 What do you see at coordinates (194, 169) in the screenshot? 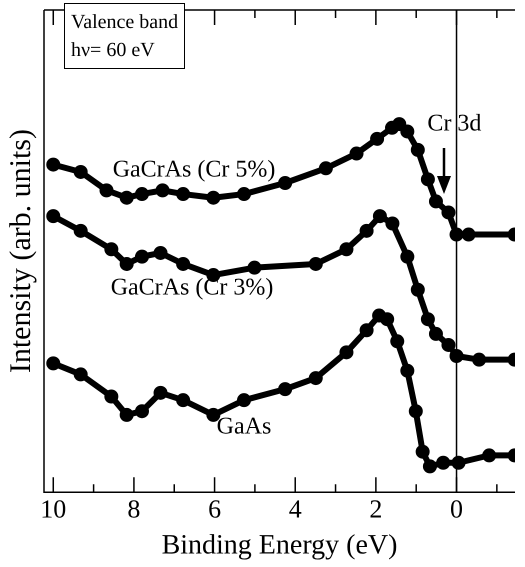
I see `series-label: GaCrAs (Cr 5%)` at bounding box center [194, 169].